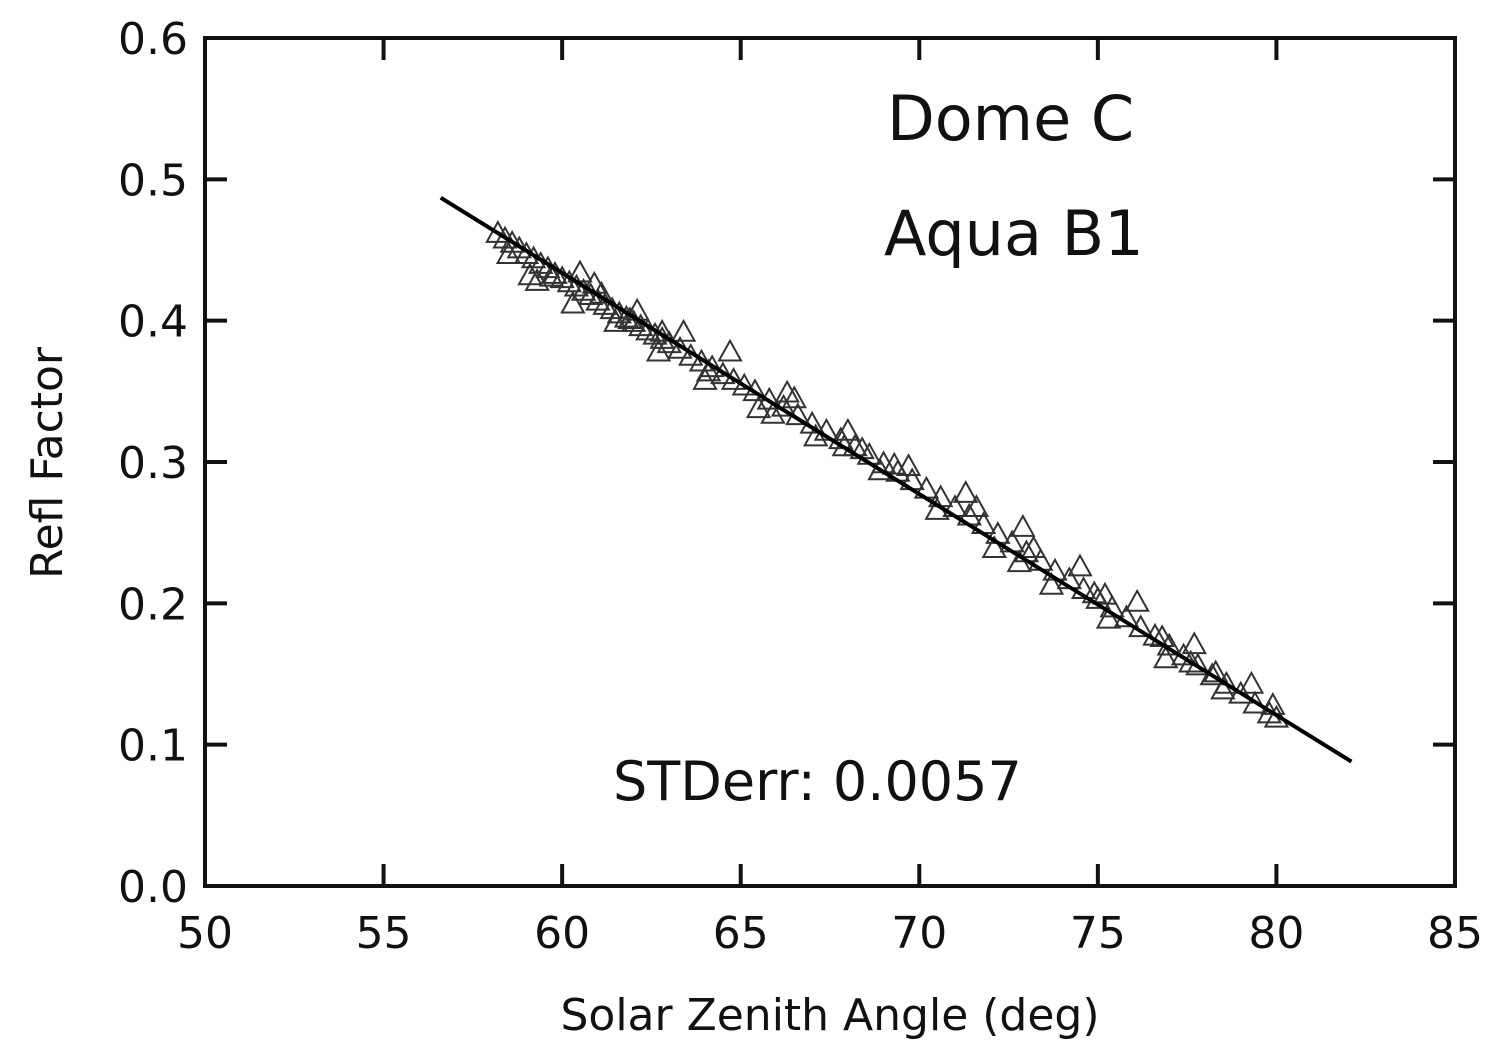 This screenshot has width=1502, height=1063. Describe the element at coordinates (829, 1015) in the screenshot. I see `x-axis-title: Solar Zenith Angle (deg)` at that location.